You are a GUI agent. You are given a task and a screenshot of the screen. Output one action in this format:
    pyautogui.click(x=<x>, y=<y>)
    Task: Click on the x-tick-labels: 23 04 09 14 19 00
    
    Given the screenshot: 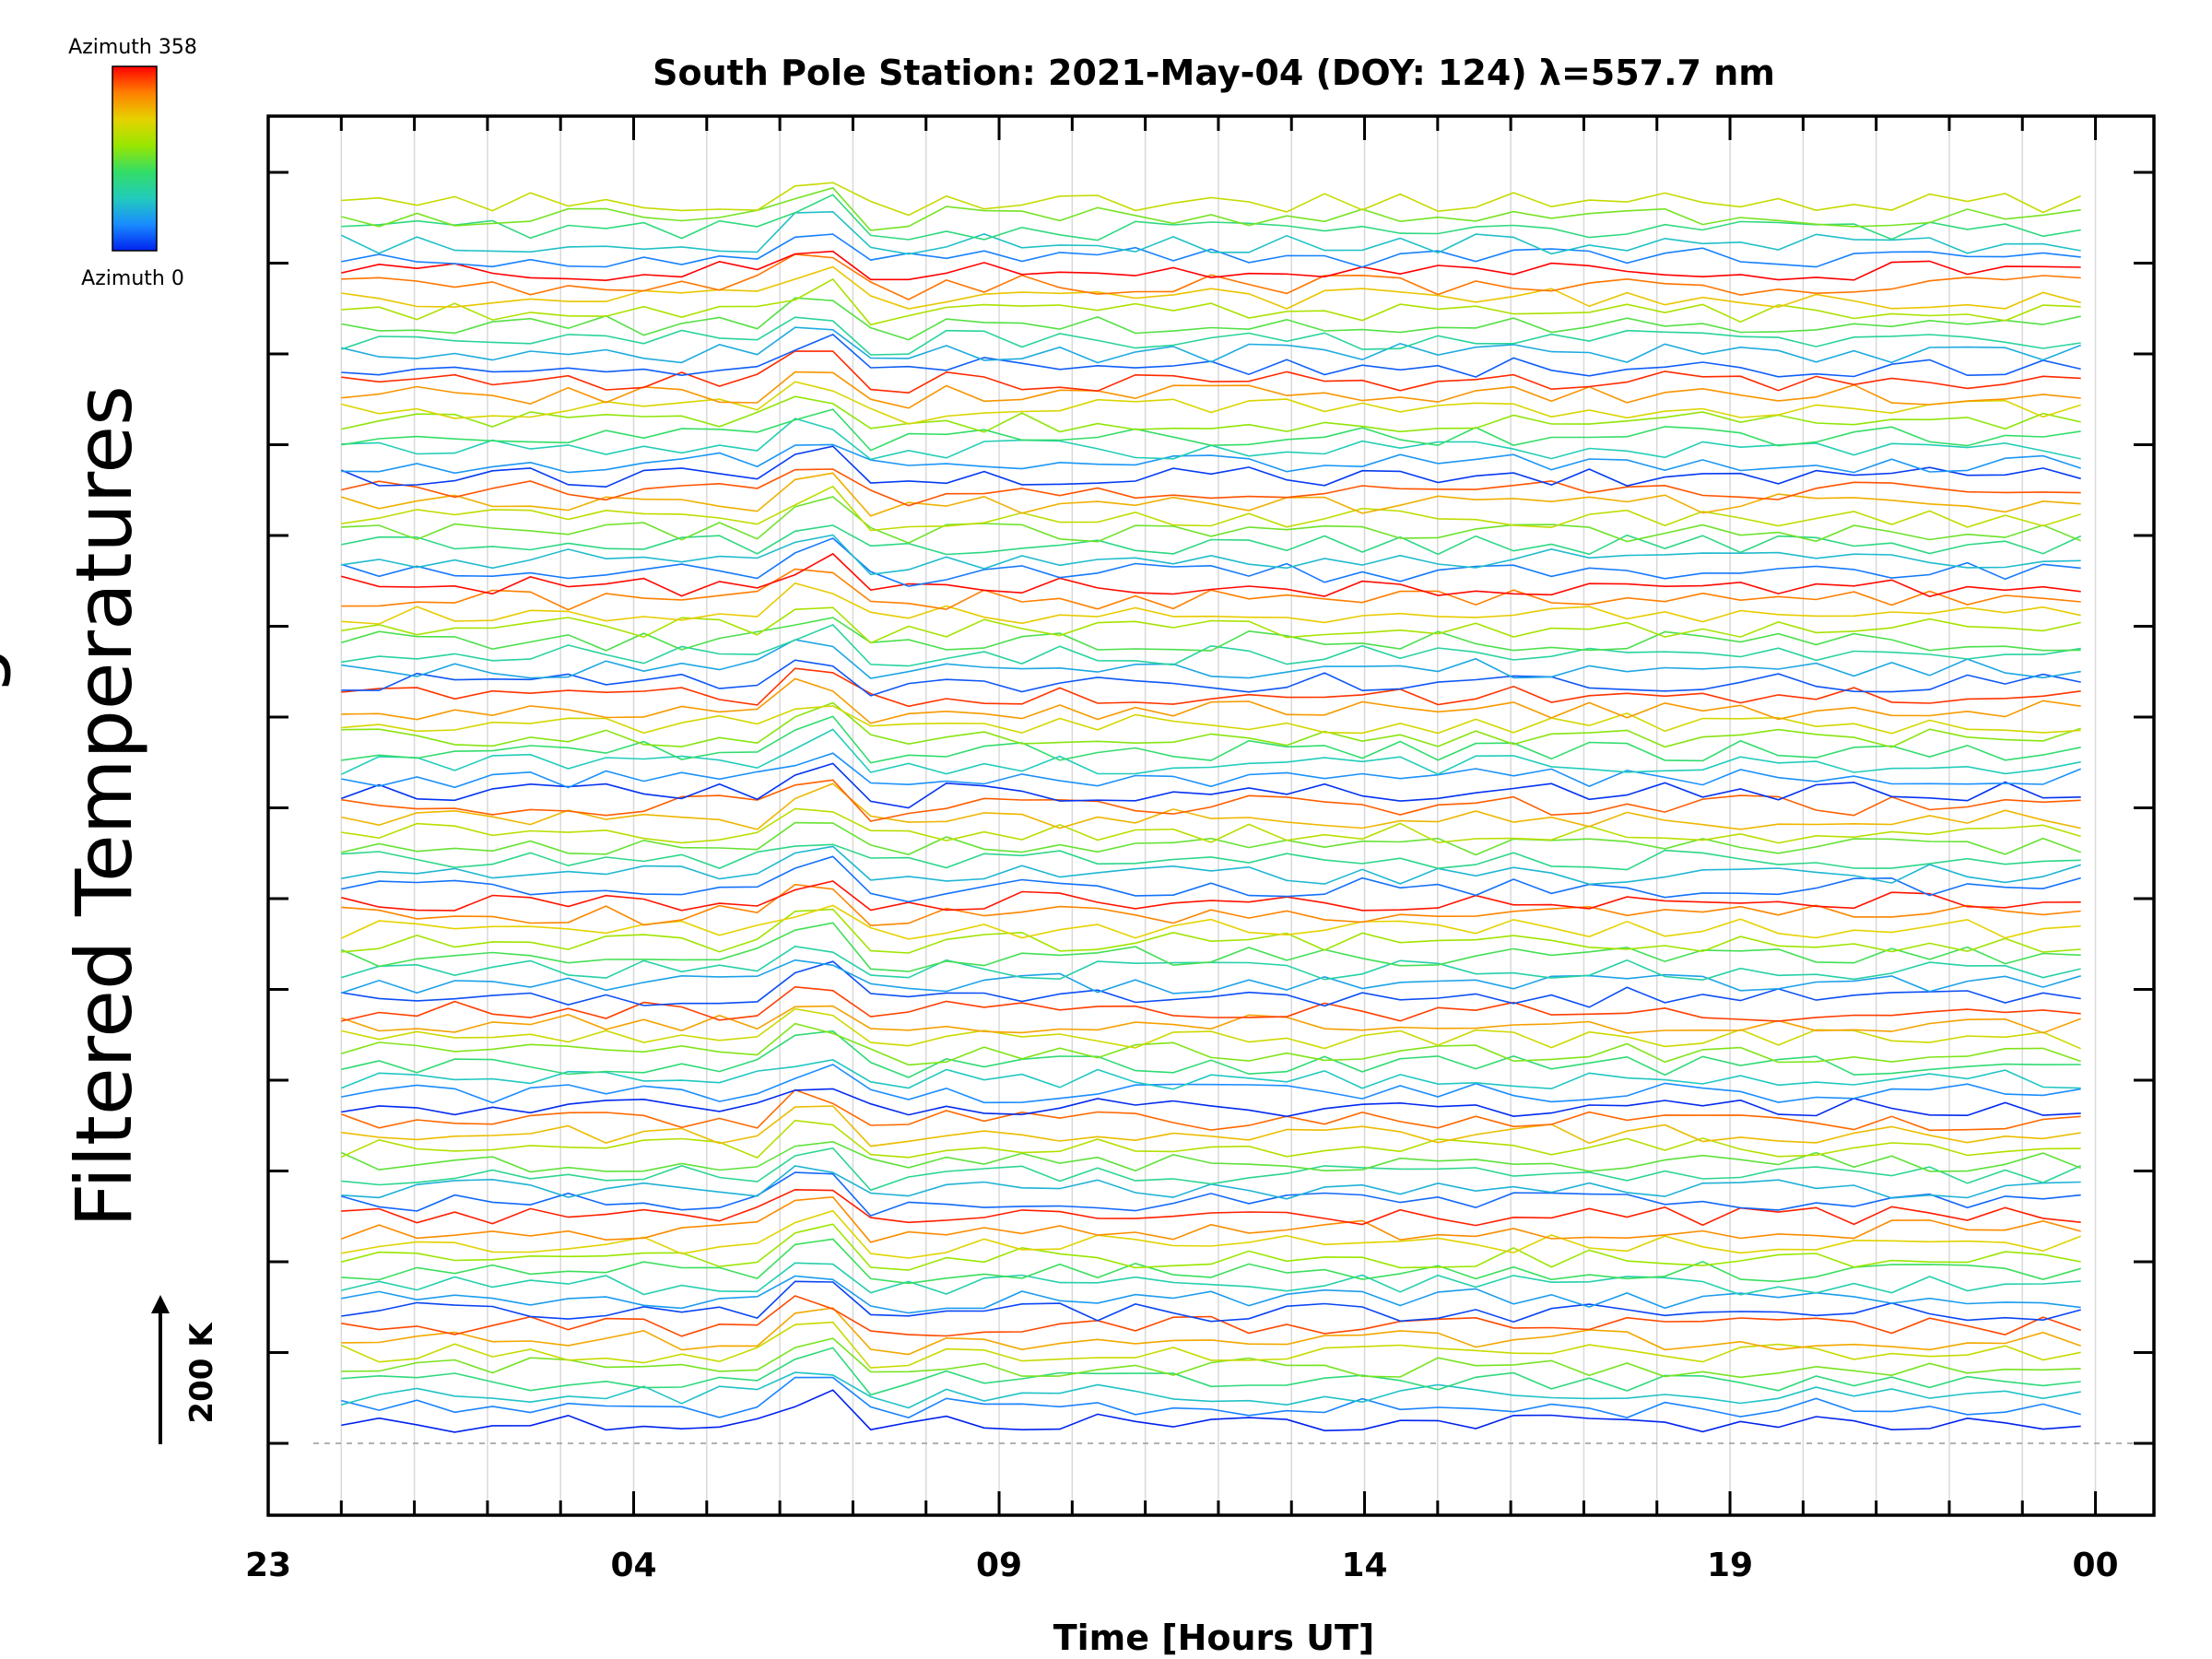 What is the action you would take?
    pyautogui.click(x=1182, y=1565)
    